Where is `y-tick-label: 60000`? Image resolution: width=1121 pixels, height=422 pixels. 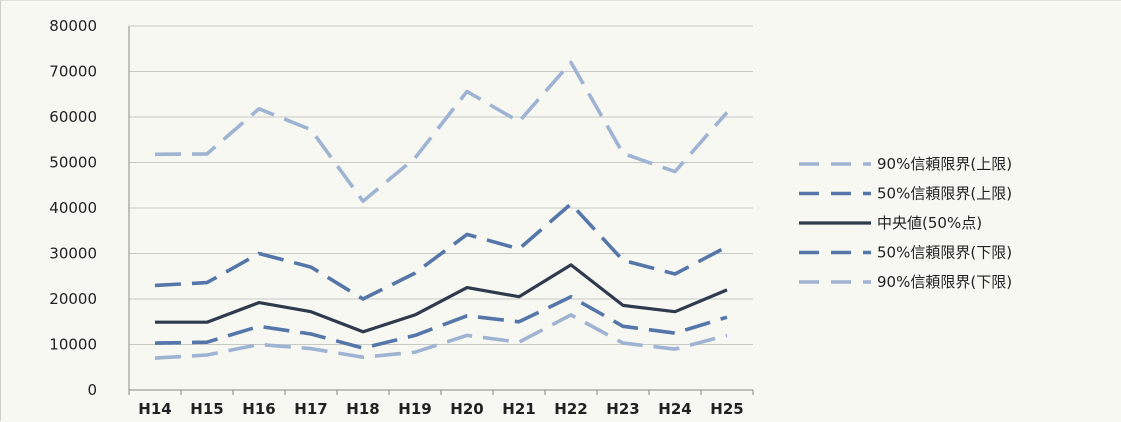 y-tick-label: 60000 is located at coordinates (73, 117).